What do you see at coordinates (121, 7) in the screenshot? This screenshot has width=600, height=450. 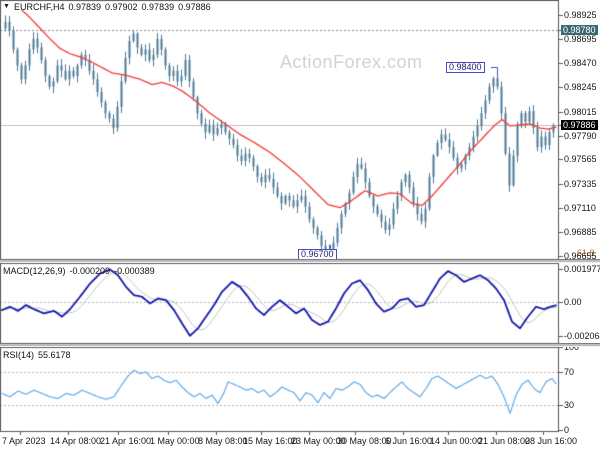 I see `ohlc-high: 0.97902` at bounding box center [121, 7].